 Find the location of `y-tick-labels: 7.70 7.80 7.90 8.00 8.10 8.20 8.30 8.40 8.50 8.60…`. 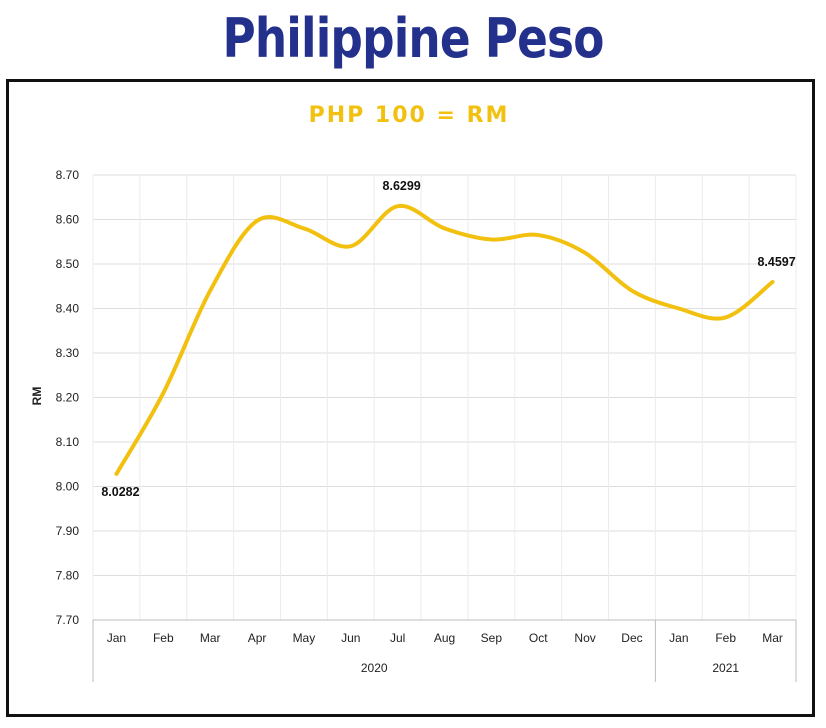

y-tick-labels: 7.70 7.80 7.90 8.00 8.10 8.20 8.30 8.40 8.50 8.60… is located at coordinates (68, 397).